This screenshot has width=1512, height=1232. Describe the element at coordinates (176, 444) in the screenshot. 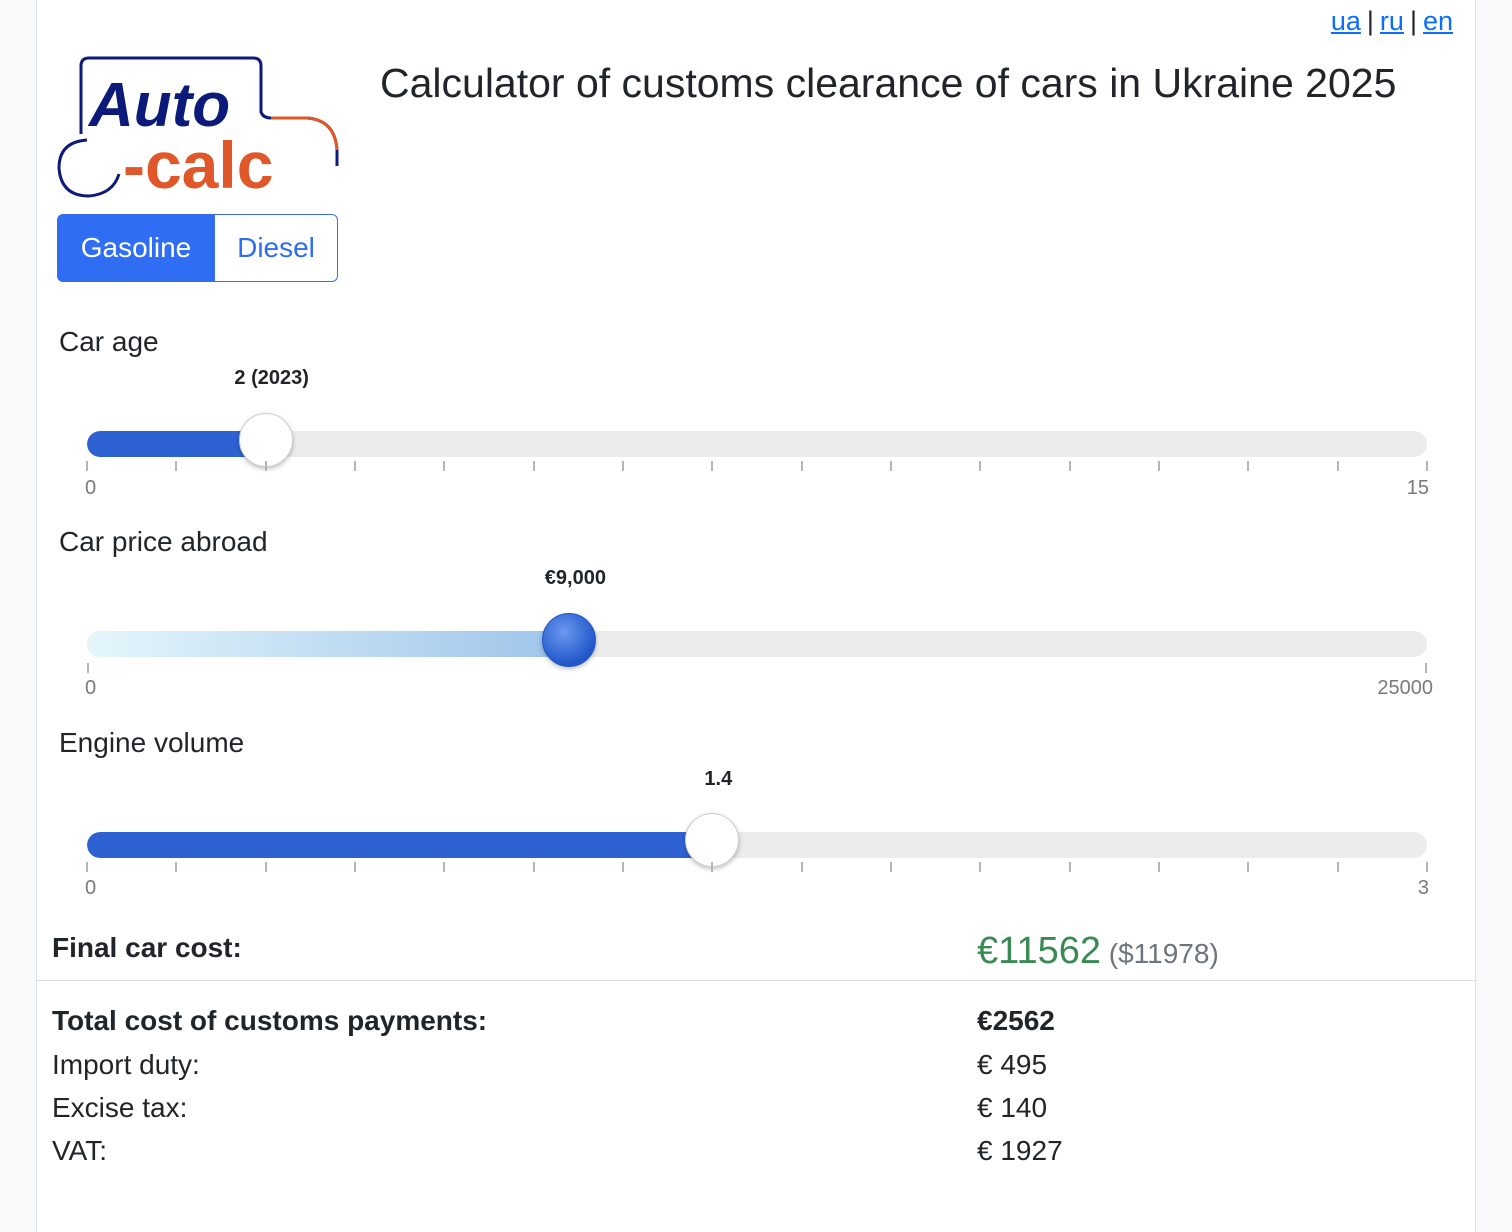

I see `car-age-fill` at that location.